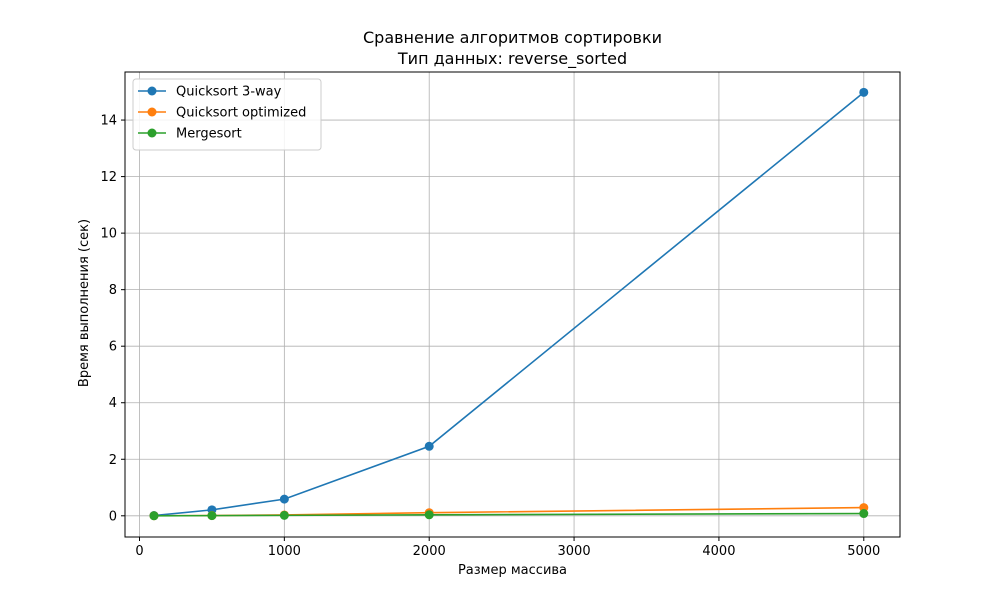 The width and height of the screenshot is (1000, 600). I want to click on legend-label-mergesort: Mergesort, so click(209, 134).